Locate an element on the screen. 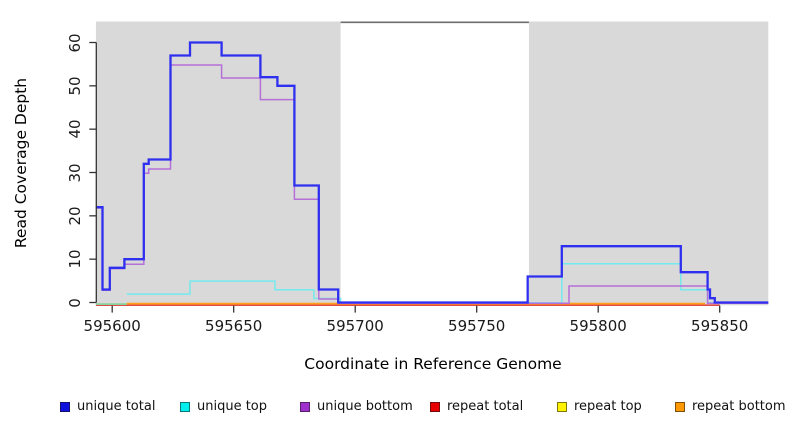  legend-item-unique-bottom: unique bottom is located at coordinates (356, 407).